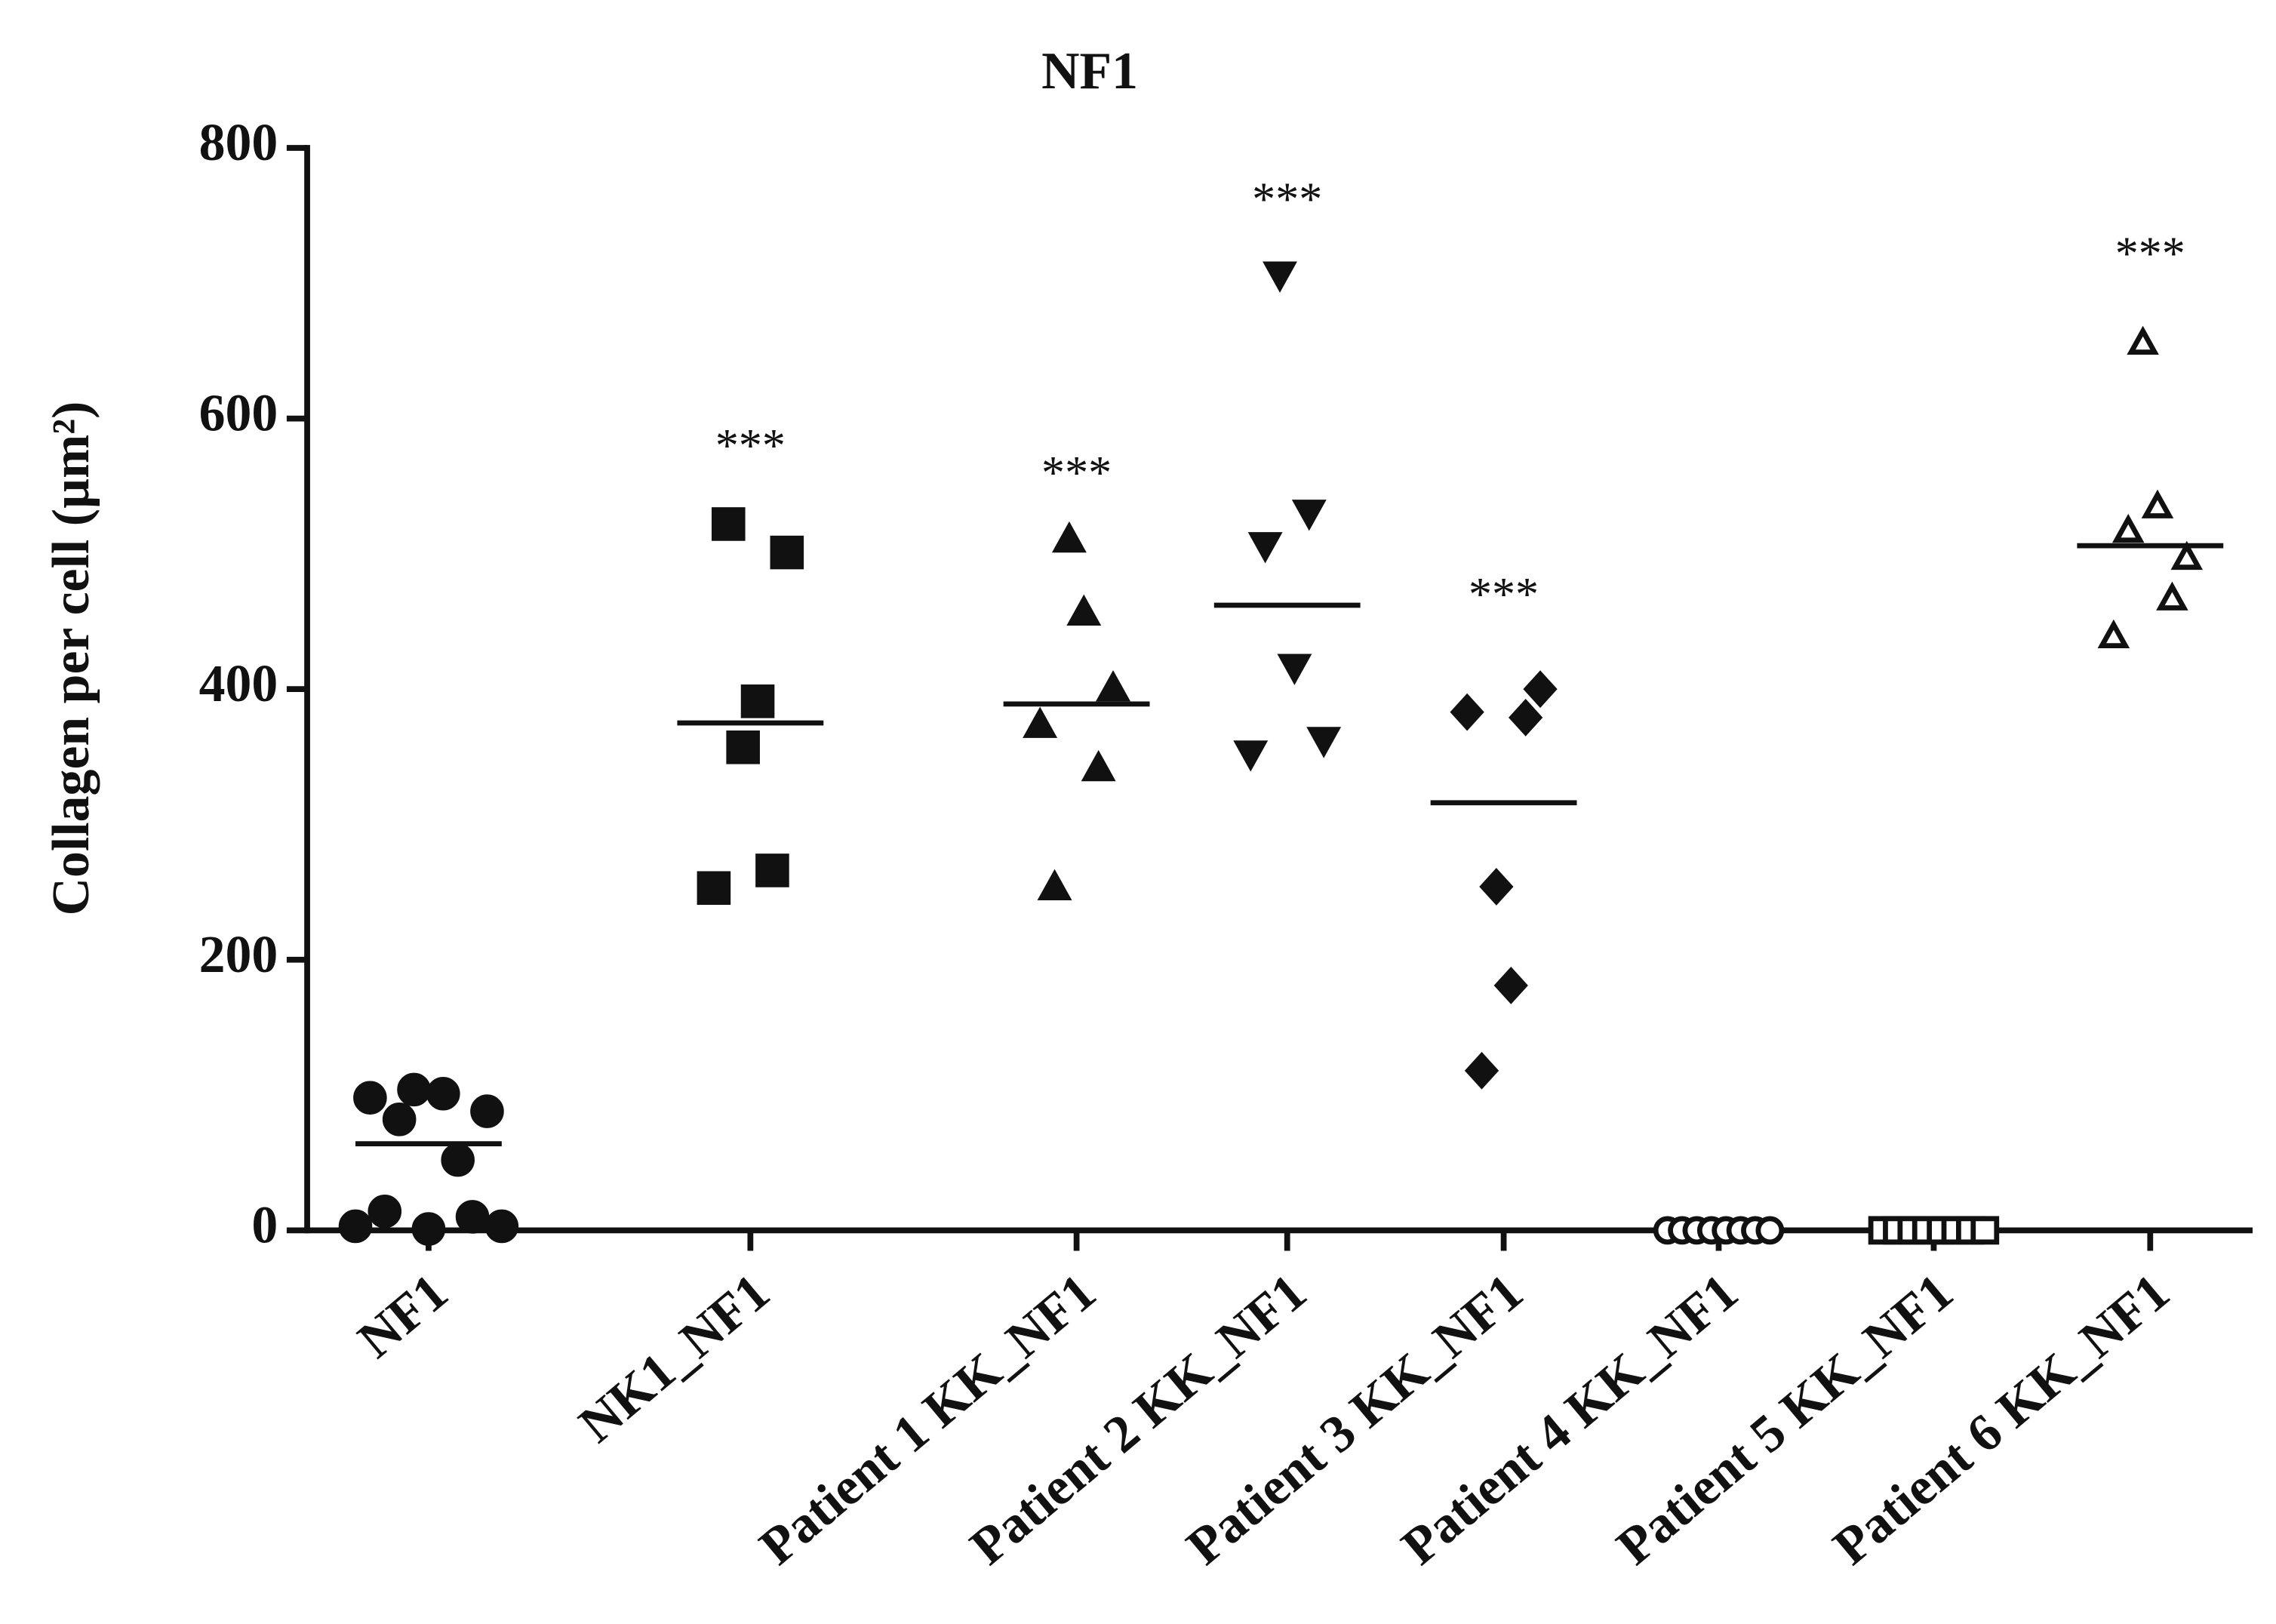 The height and width of the screenshot is (1624, 2276). Describe the element at coordinates (674, 1358) in the screenshot. I see `x-tick-label: NK1_NF1` at that location.